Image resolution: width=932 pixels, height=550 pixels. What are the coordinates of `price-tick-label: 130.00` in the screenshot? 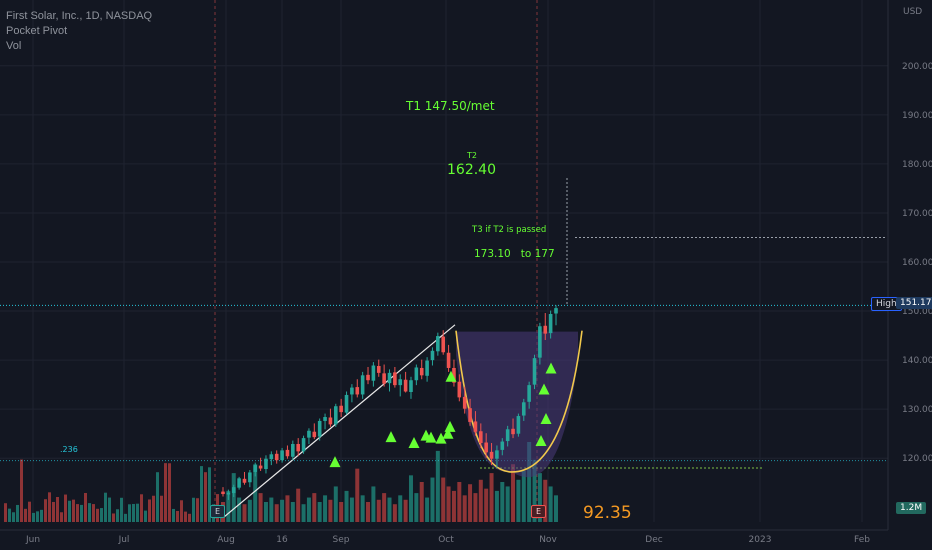 It's located at (917, 410).